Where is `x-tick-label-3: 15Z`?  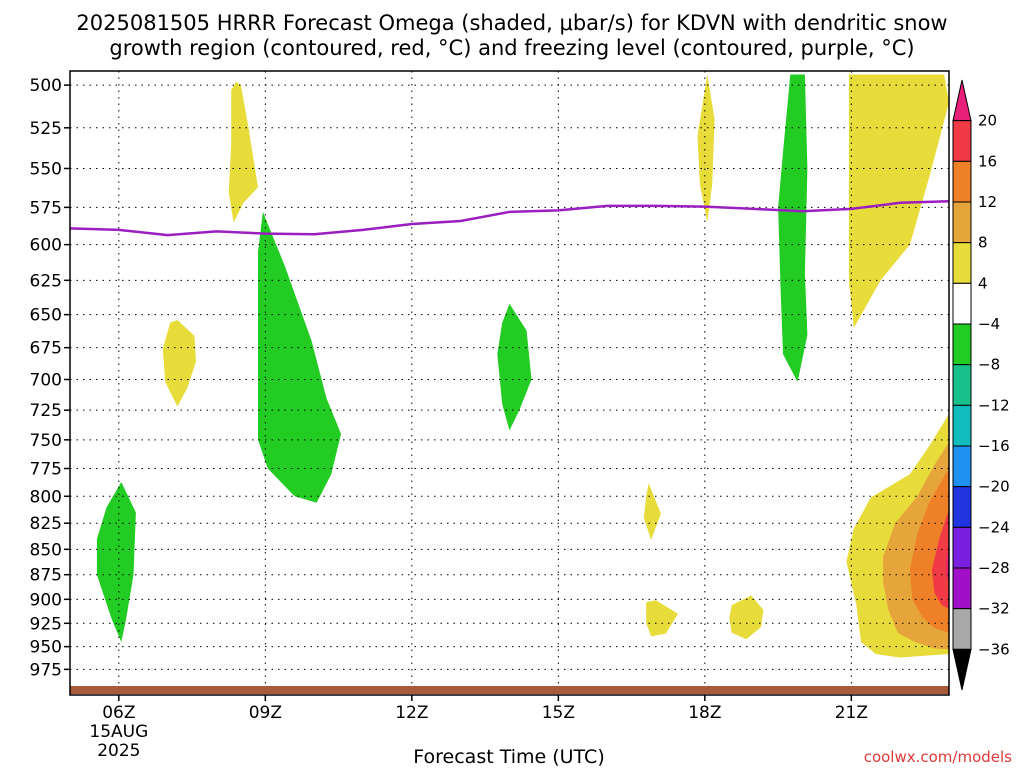 x-tick-label-3: 15Z is located at coordinates (558, 713).